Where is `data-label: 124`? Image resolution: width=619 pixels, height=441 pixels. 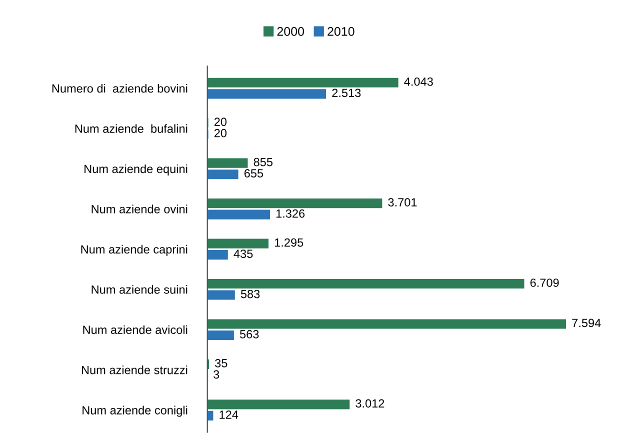 data-label: 124 is located at coordinates (229, 414).